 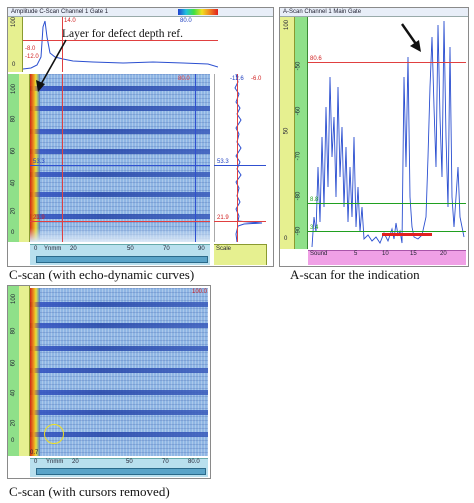 What do you see at coordinates (195, 158) in the screenshot?
I see `cscan-cursor-v-blue` at bounding box center [195, 158].